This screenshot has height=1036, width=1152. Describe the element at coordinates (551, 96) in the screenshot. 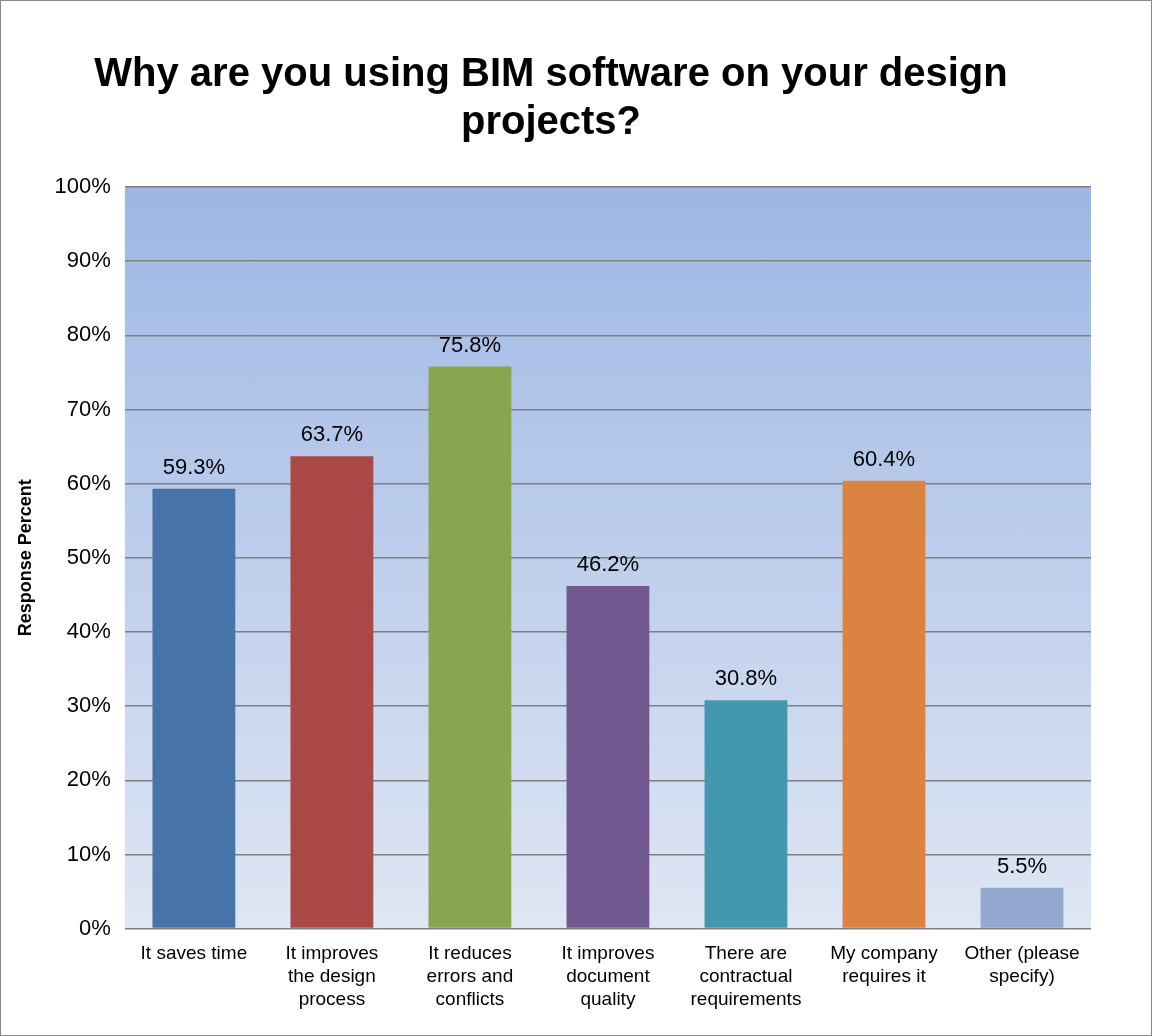

I see `chart-title: Why are you using BIM software on your design projects?` at that location.